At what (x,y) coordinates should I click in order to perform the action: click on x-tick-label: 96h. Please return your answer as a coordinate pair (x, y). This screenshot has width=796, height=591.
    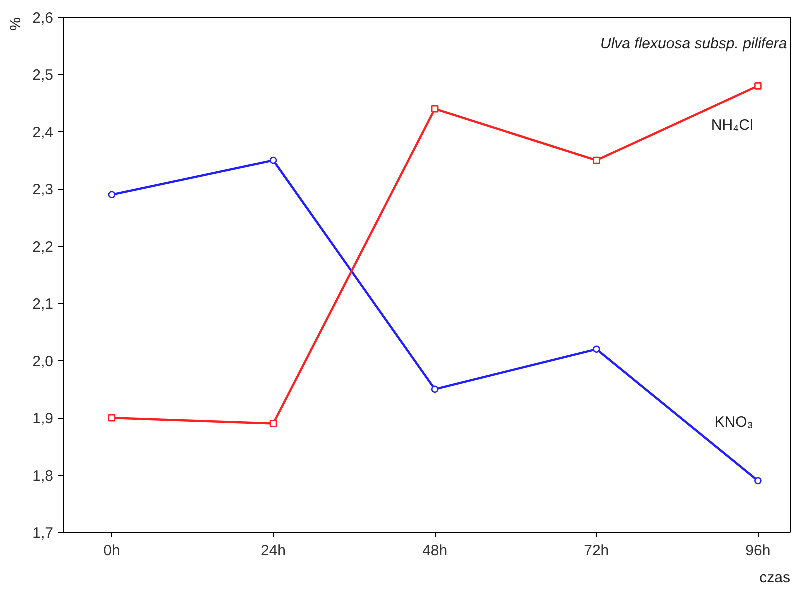
    Looking at the image, I should click on (758, 551).